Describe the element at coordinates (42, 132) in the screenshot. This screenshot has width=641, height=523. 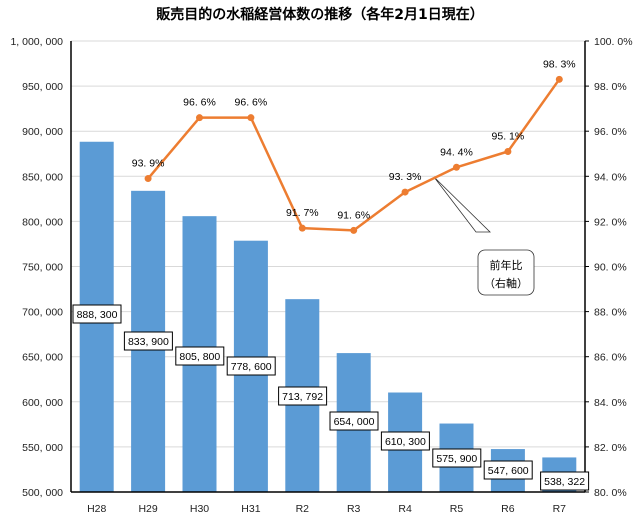
I see `left-tick-label: 900, 000` at that location.